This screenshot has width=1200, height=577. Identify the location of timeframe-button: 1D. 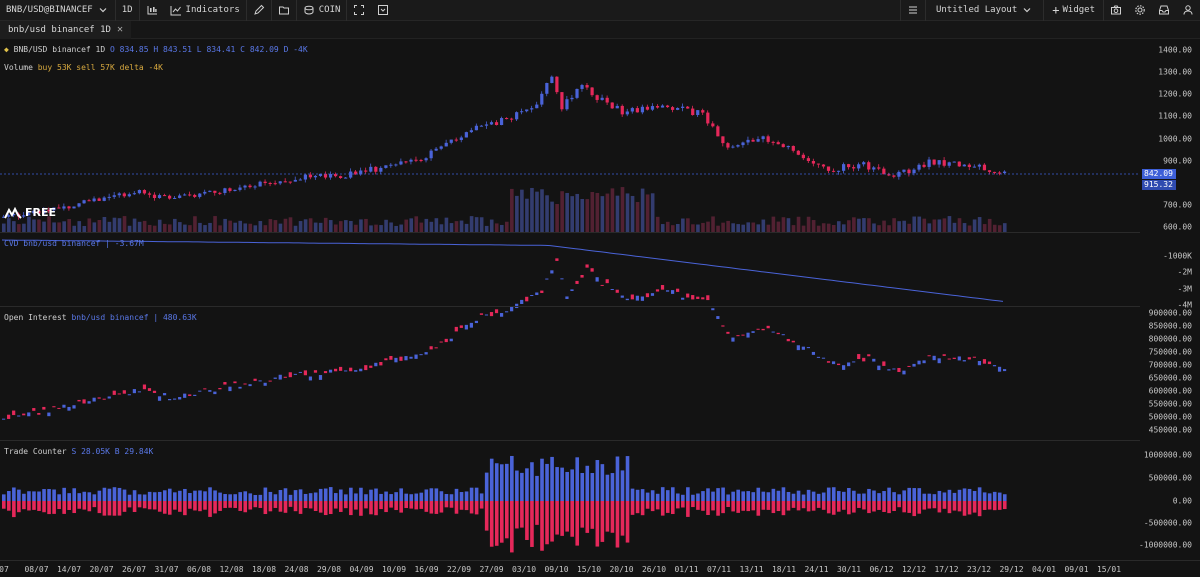
(127, 10).